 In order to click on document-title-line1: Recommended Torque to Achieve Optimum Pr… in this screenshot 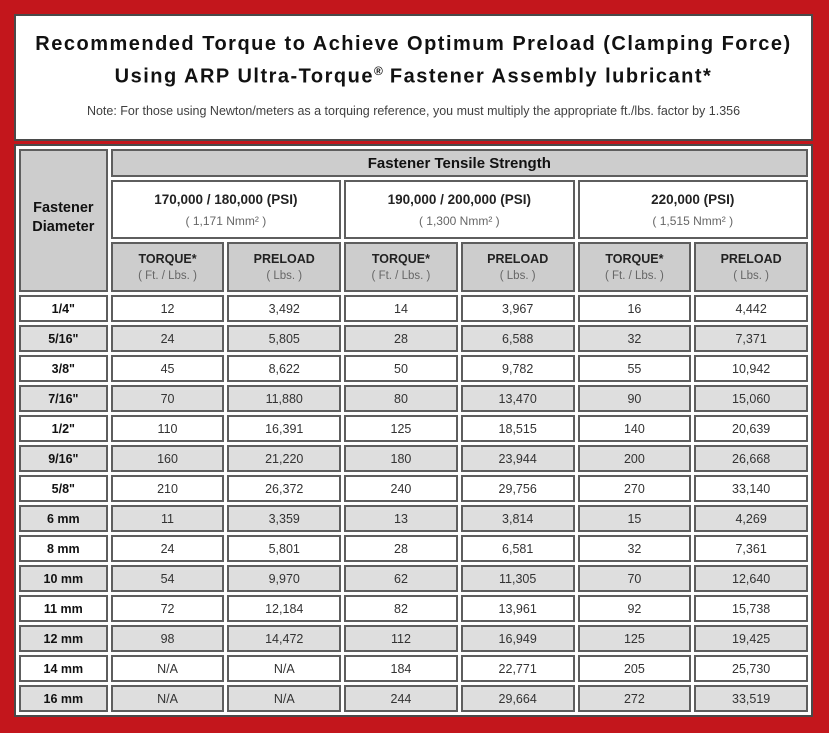, I will do `click(413, 44)`.